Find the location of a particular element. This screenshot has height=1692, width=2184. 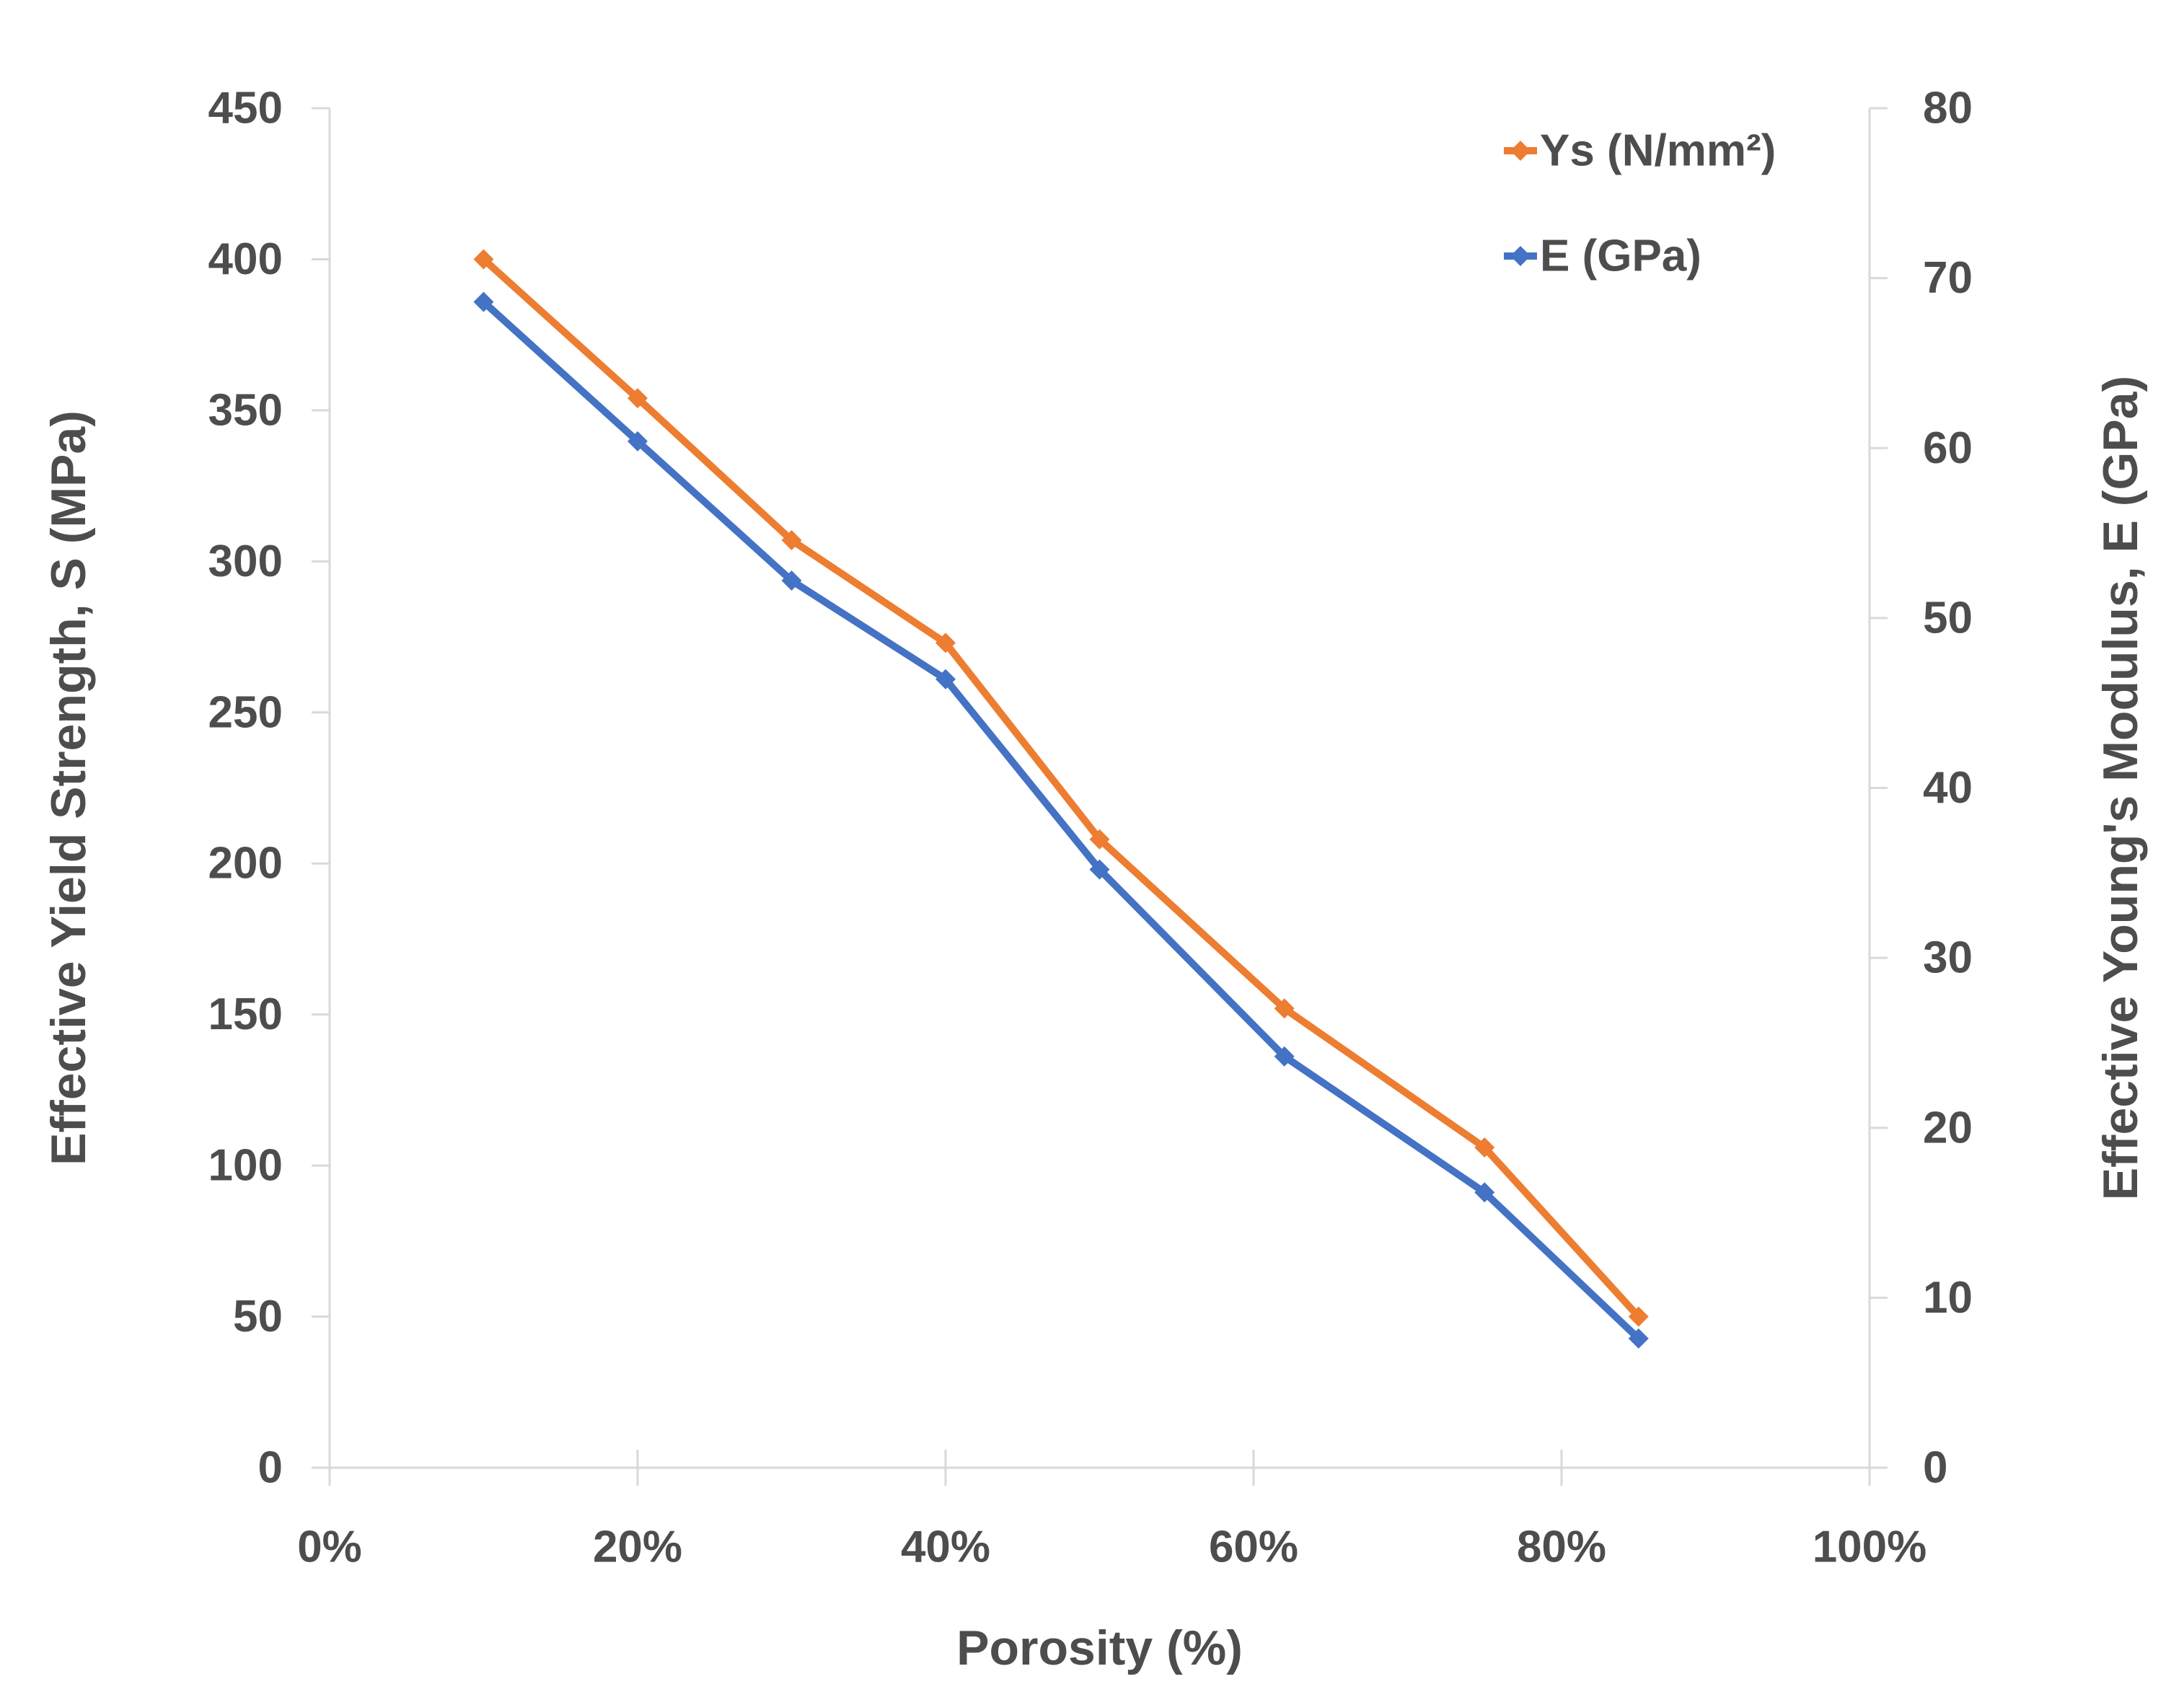

right-axis-tick-label: 40 is located at coordinates (1948, 788).